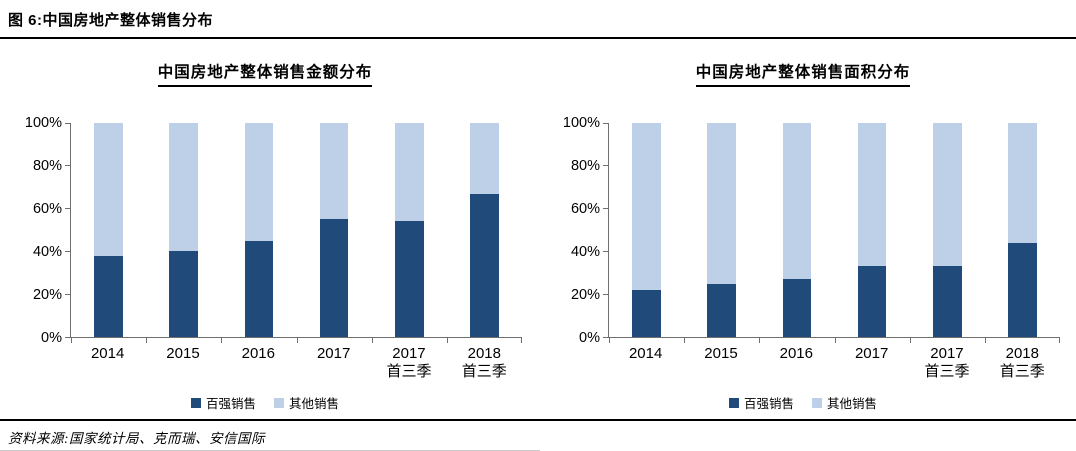 The width and height of the screenshot is (1076, 451). I want to click on x-axis-label: 2018 首三季, so click(1022, 362).